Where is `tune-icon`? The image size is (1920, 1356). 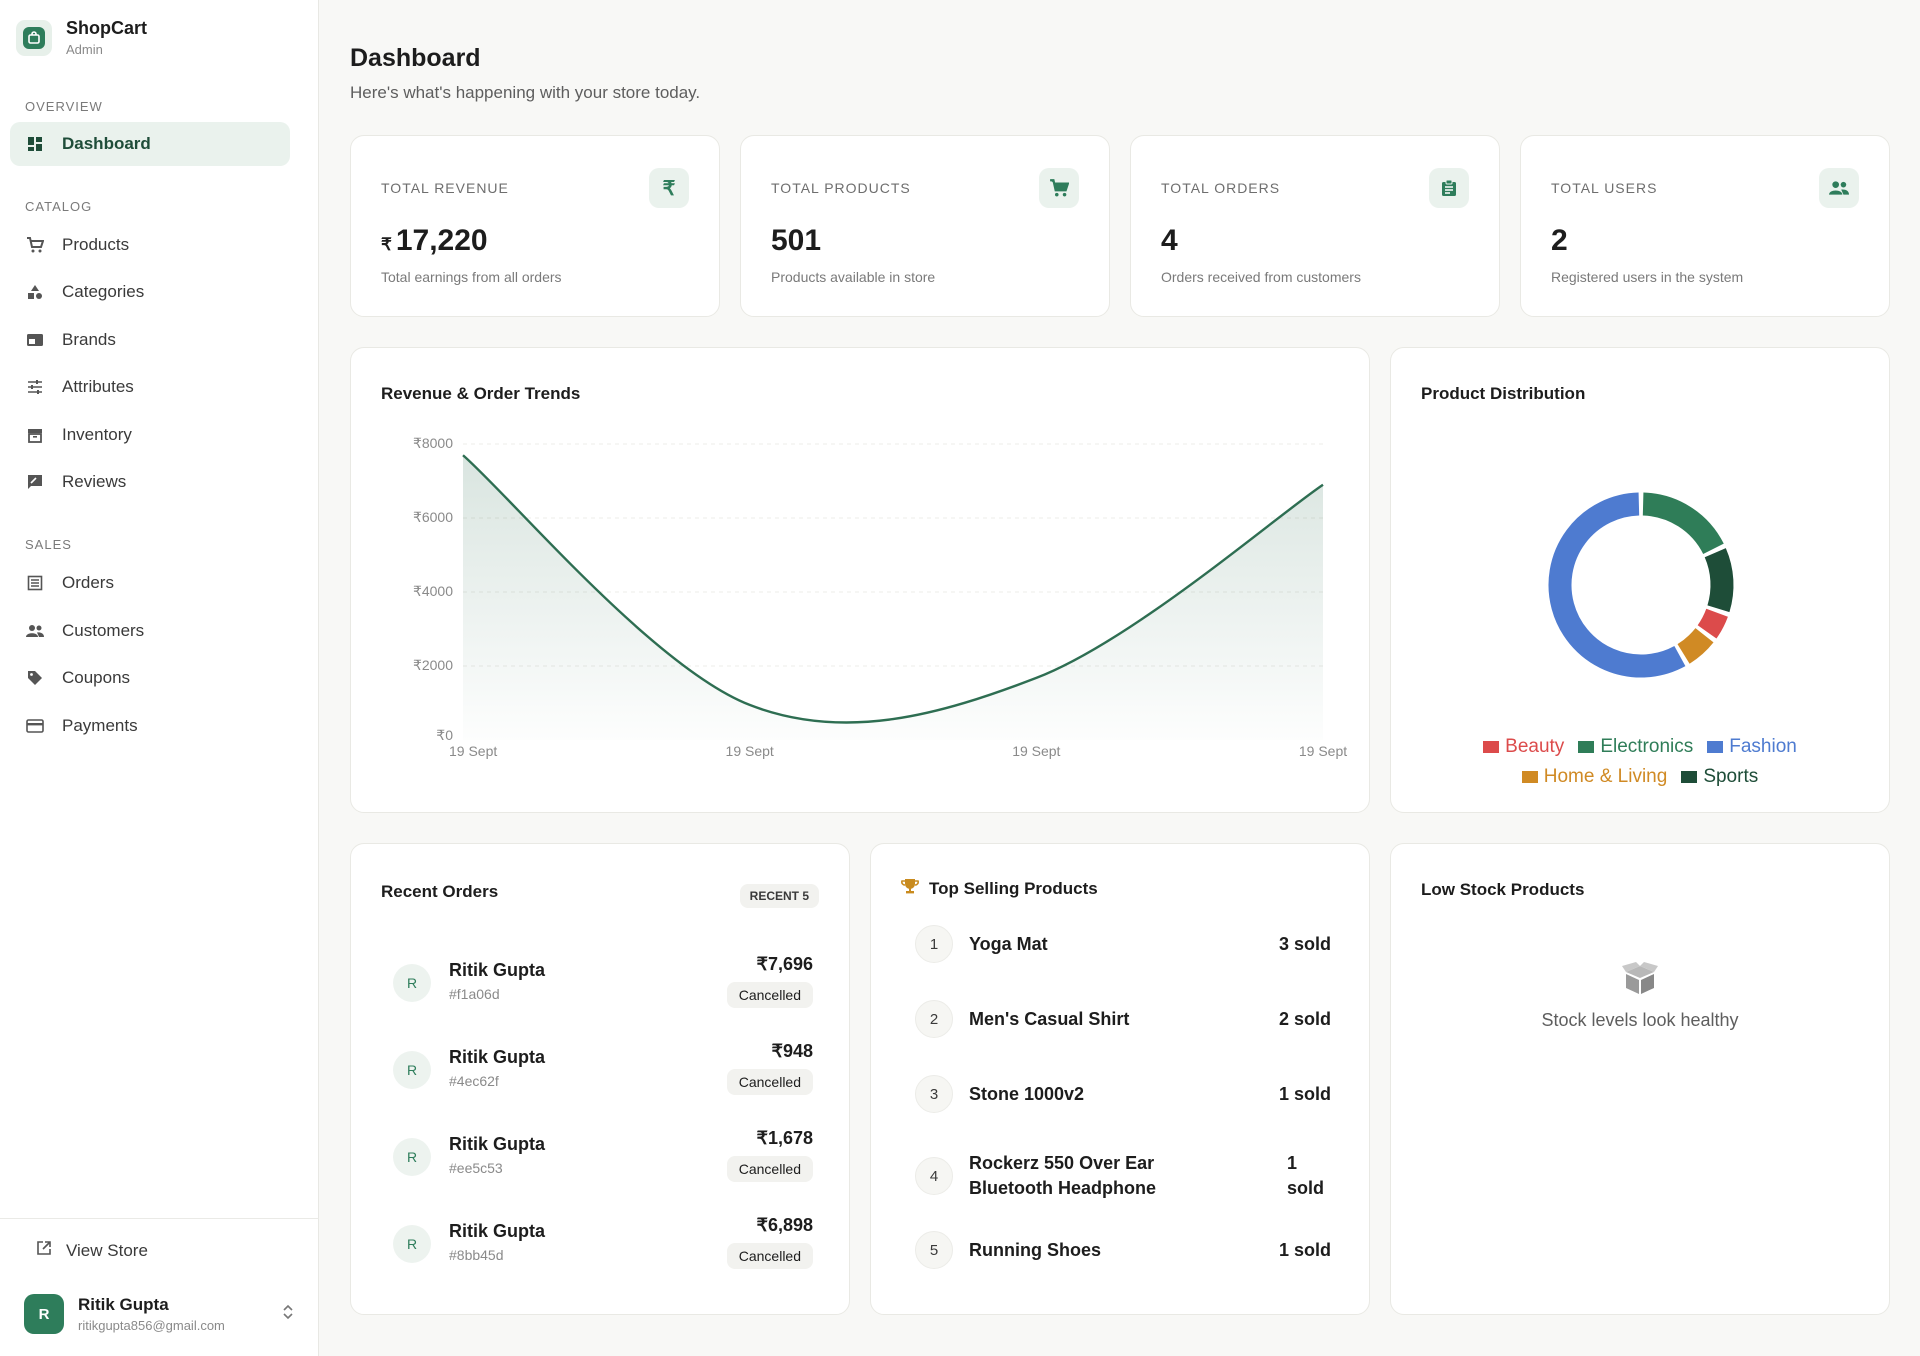
tune-icon is located at coordinates (35, 387).